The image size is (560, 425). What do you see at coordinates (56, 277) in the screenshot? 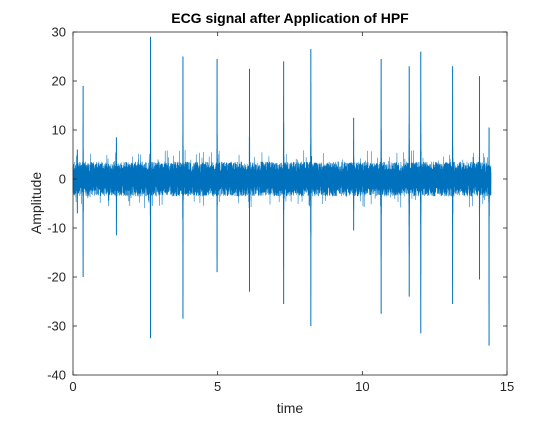
I see `y-tick-label: -20` at bounding box center [56, 277].